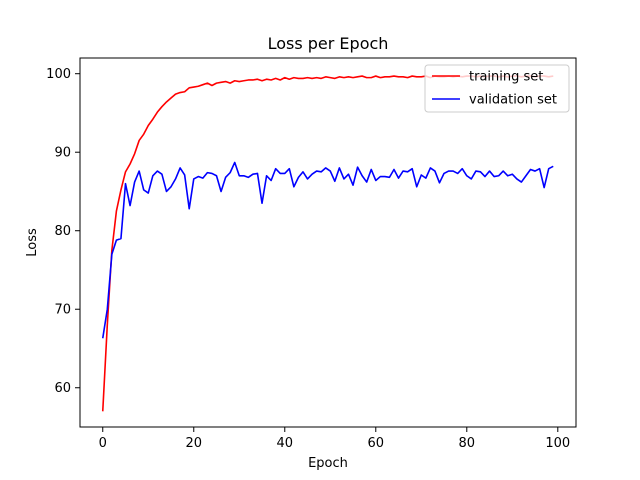  Describe the element at coordinates (62, 310) in the screenshot. I see `y-tick-label: 70` at that location.